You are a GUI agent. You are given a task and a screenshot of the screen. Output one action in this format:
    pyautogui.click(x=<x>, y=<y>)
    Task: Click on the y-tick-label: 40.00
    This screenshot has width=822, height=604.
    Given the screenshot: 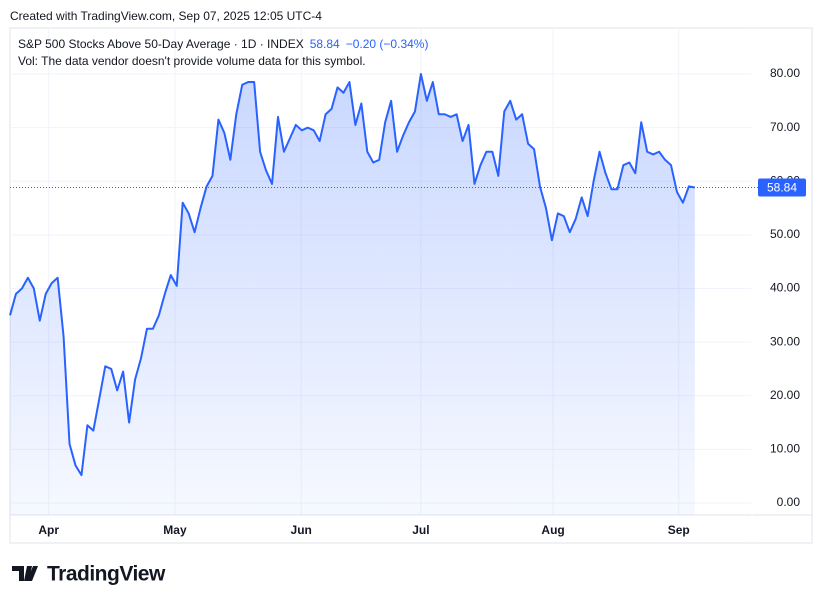 What is the action you would take?
    pyautogui.click(x=785, y=288)
    